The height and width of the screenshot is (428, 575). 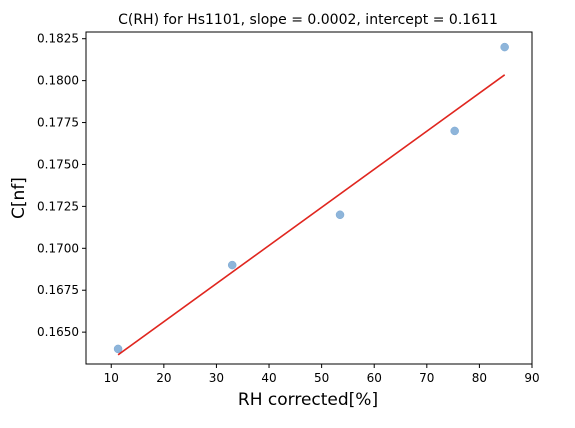 I want to click on x-axis-label: RH corrected[%], so click(x=308, y=400).